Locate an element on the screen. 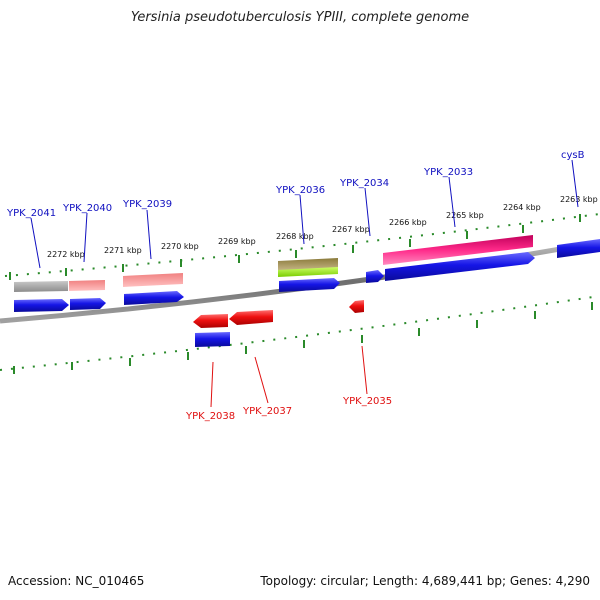  scale-label: 2263 kbp is located at coordinates (579, 199).